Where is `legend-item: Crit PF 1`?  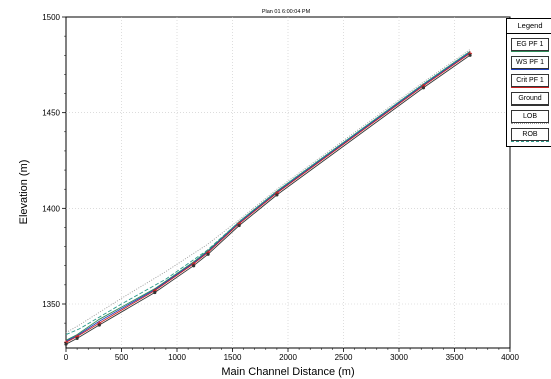 legend-item: Crit PF 1 is located at coordinates (530, 81).